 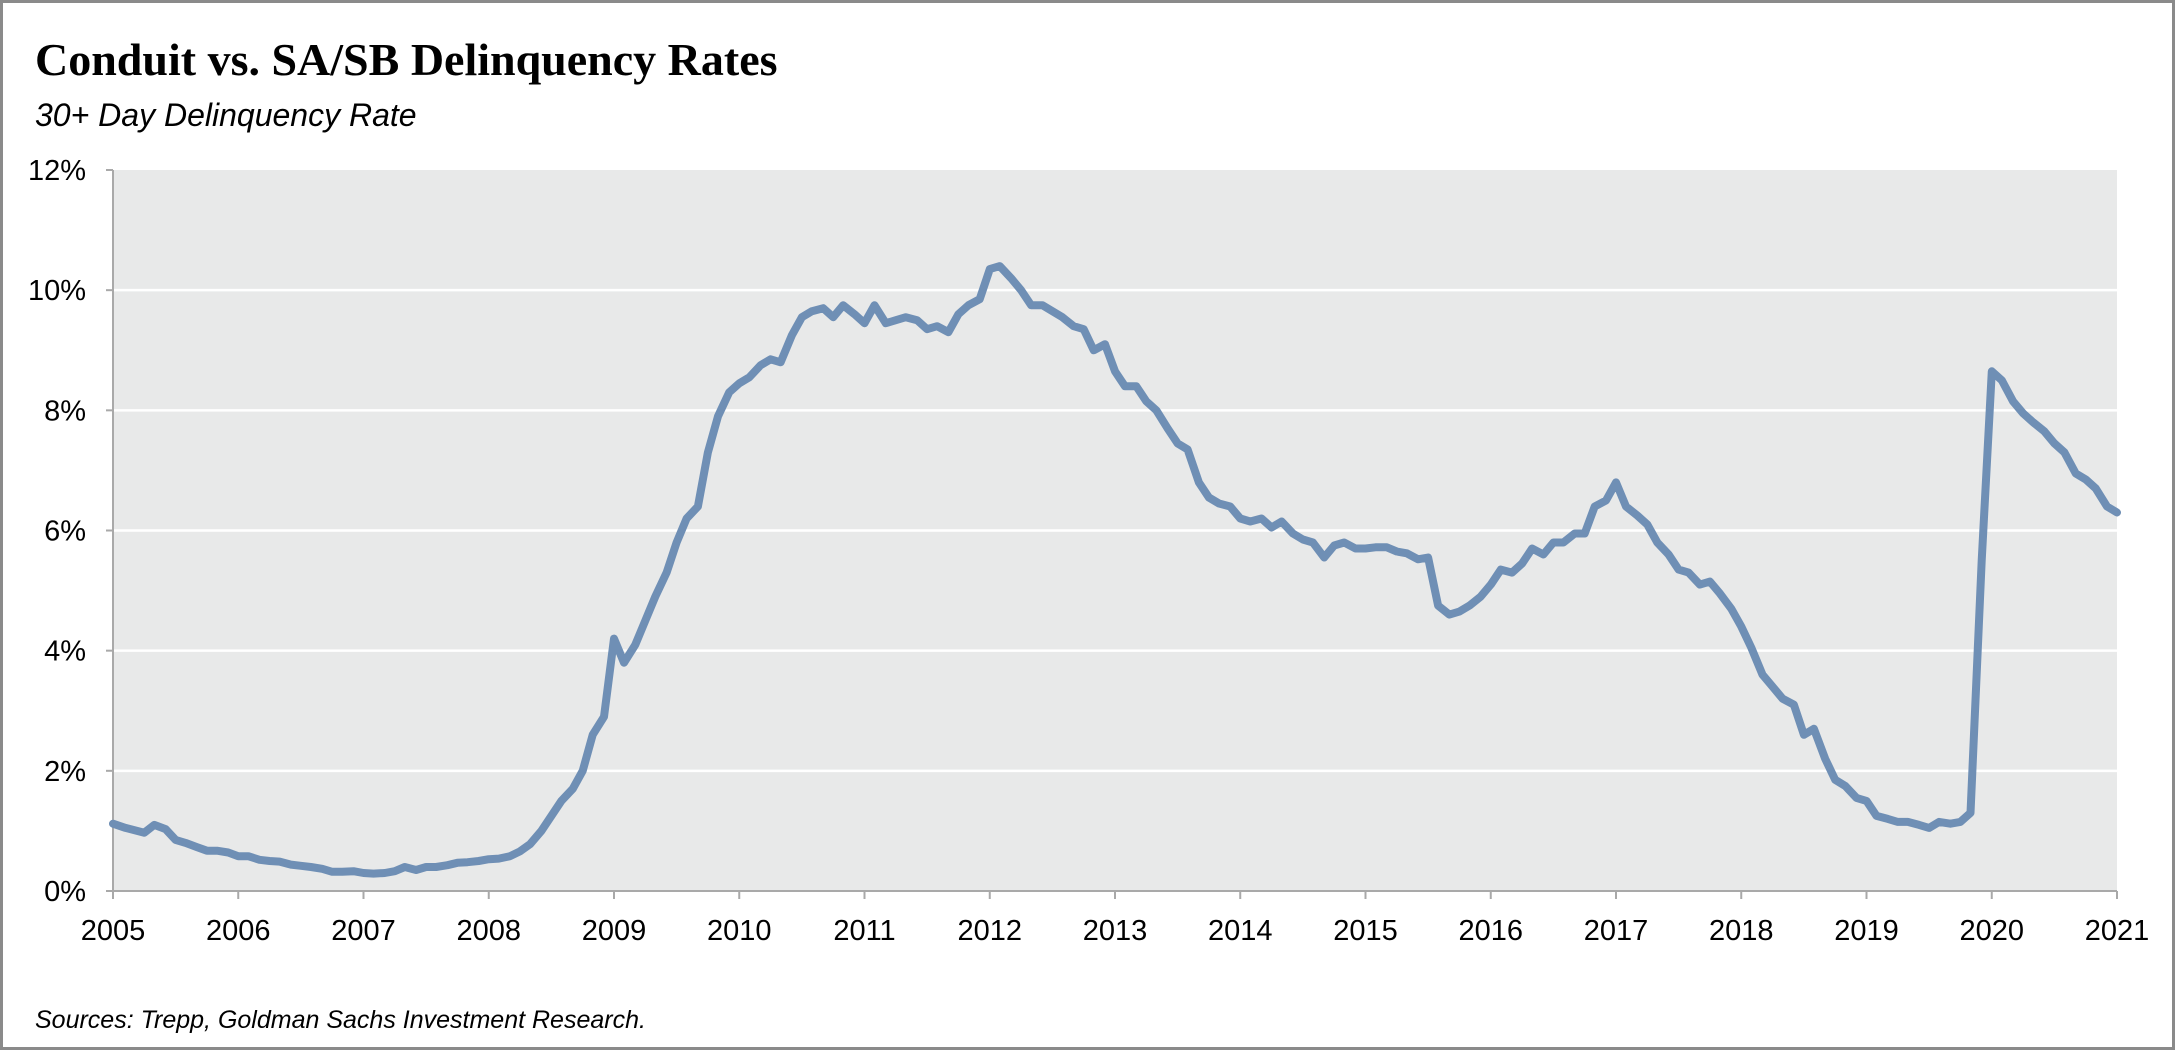 I want to click on chart-title: Conduit vs. SA/SB Delinquency Rates, so click(x=406, y=59).